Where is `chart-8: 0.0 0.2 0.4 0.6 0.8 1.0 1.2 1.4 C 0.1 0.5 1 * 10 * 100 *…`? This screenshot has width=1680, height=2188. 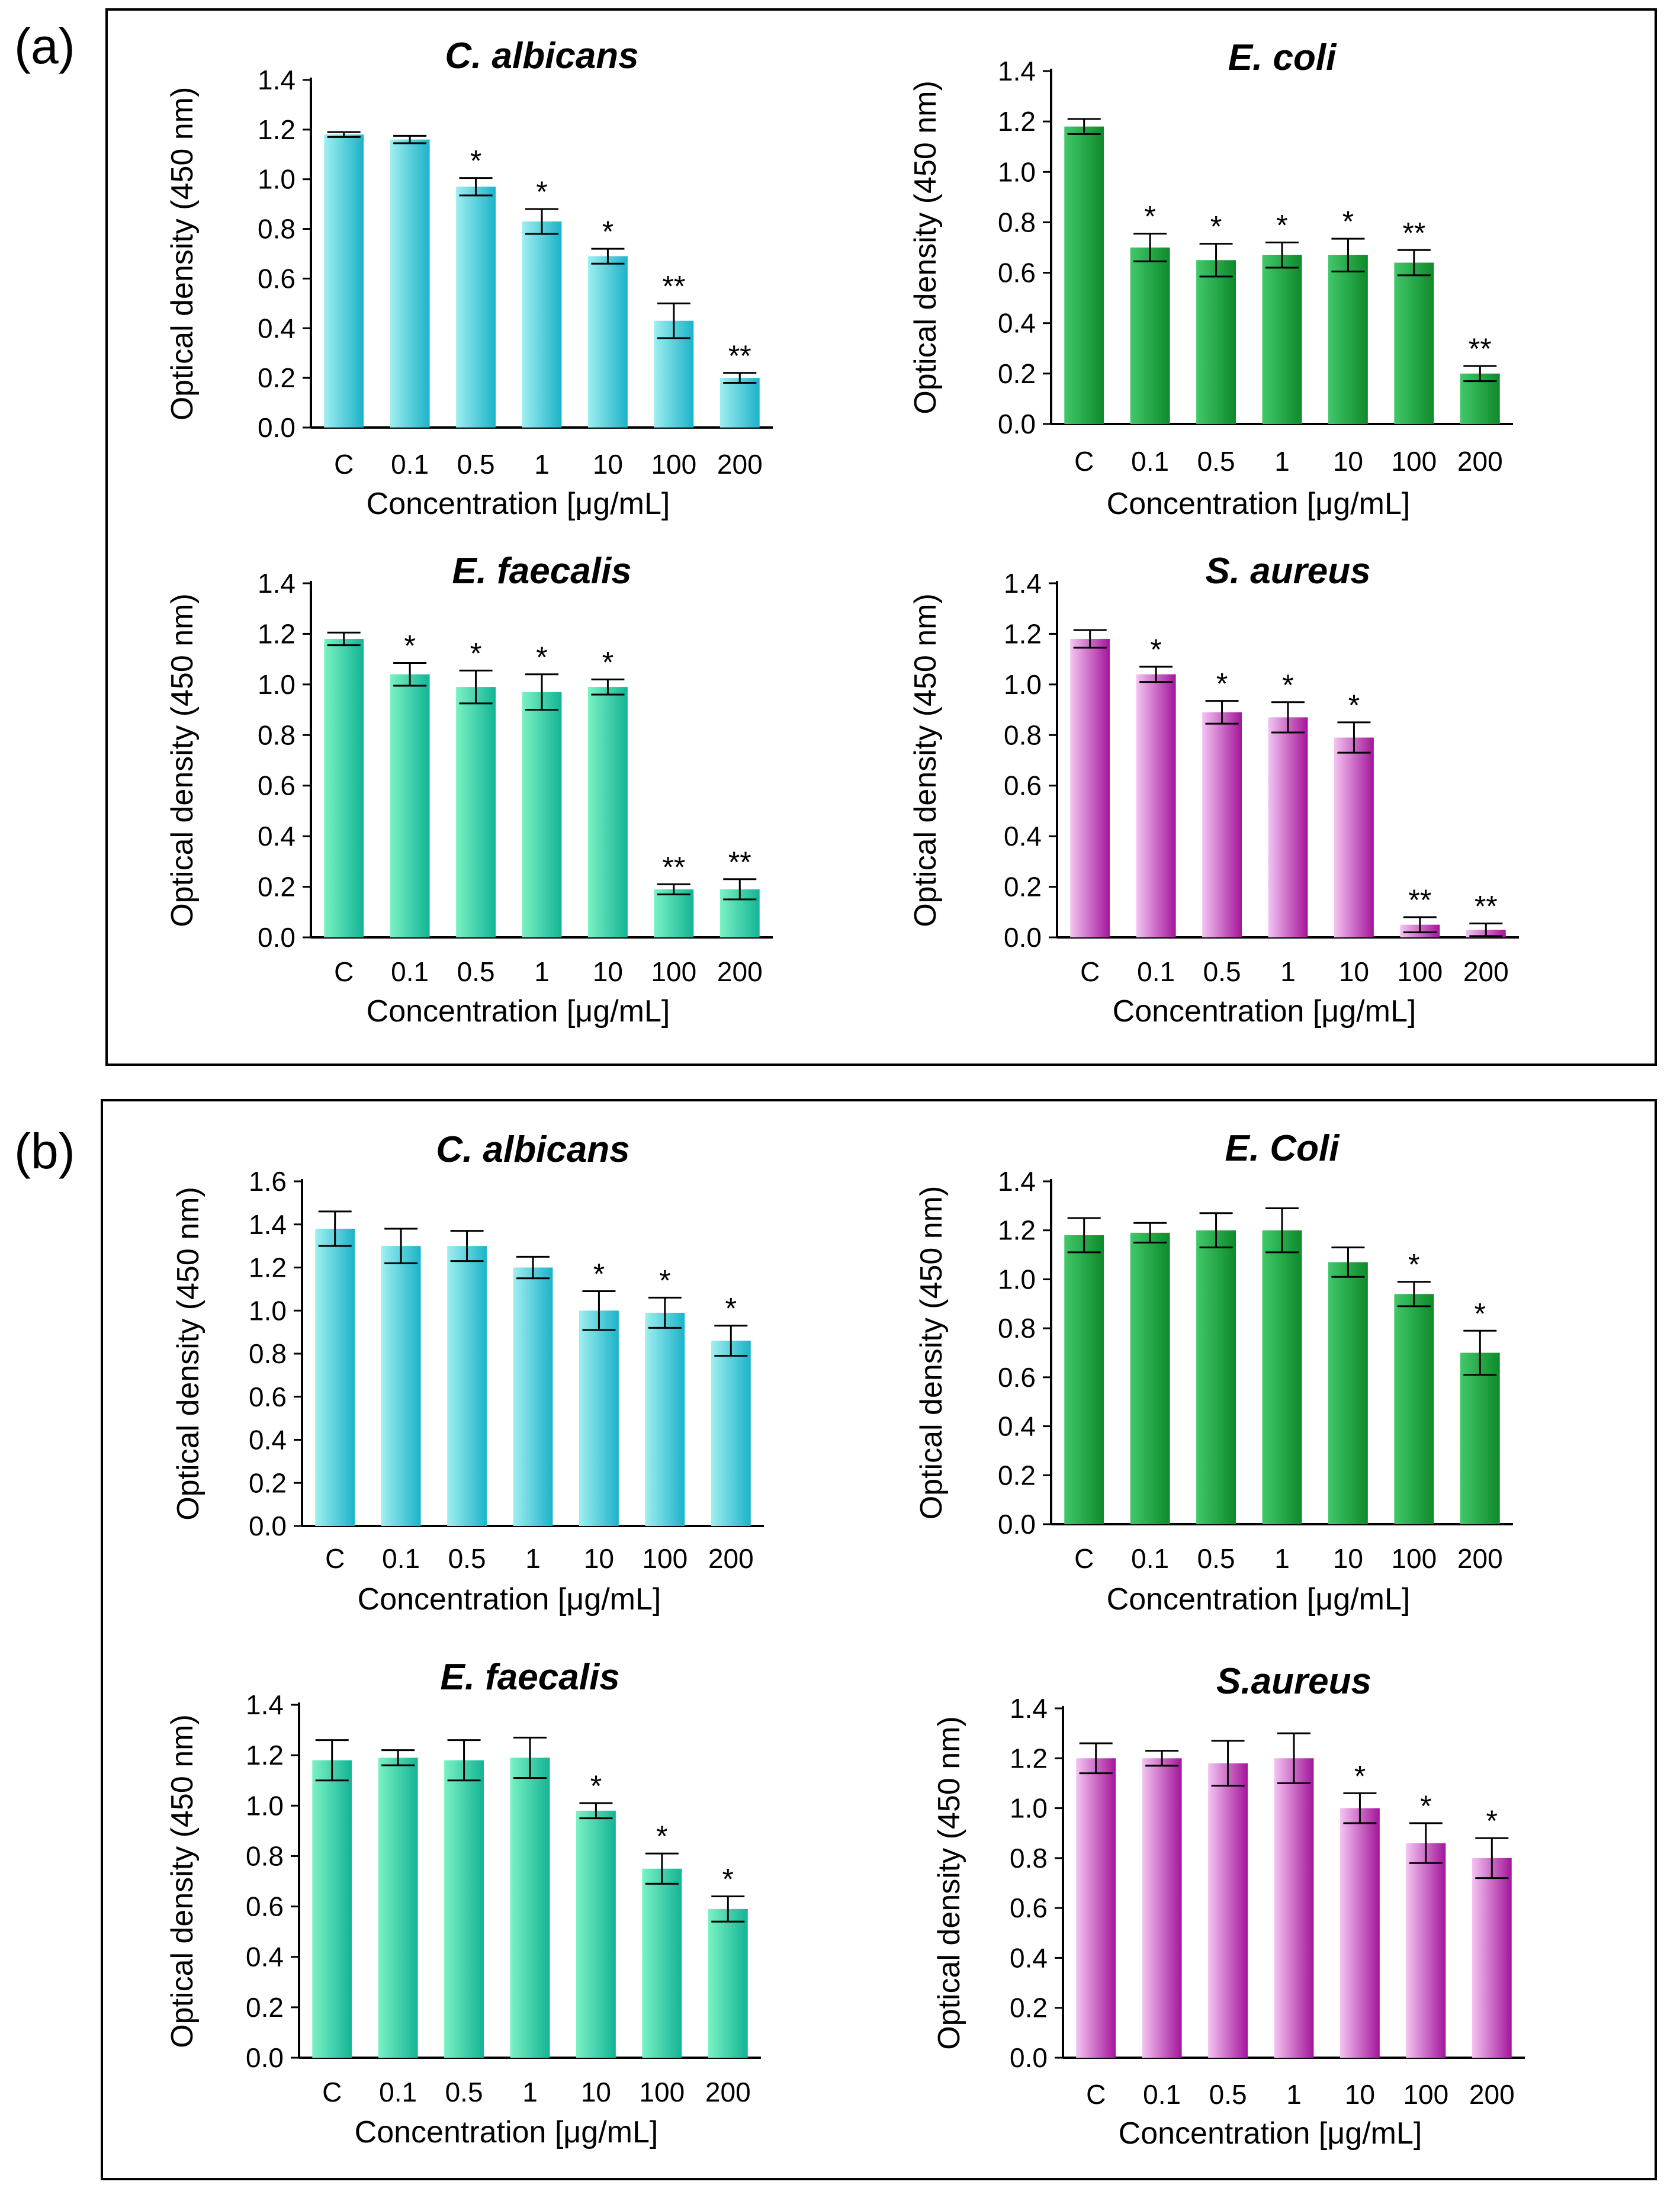 chart-8: 0.0 0.2 0.4 0.6 0.8 1.0 1.2 1.4 C 0.1 0.5 1 * 10 * 100 *… is located at coordinates (1228, 1906).